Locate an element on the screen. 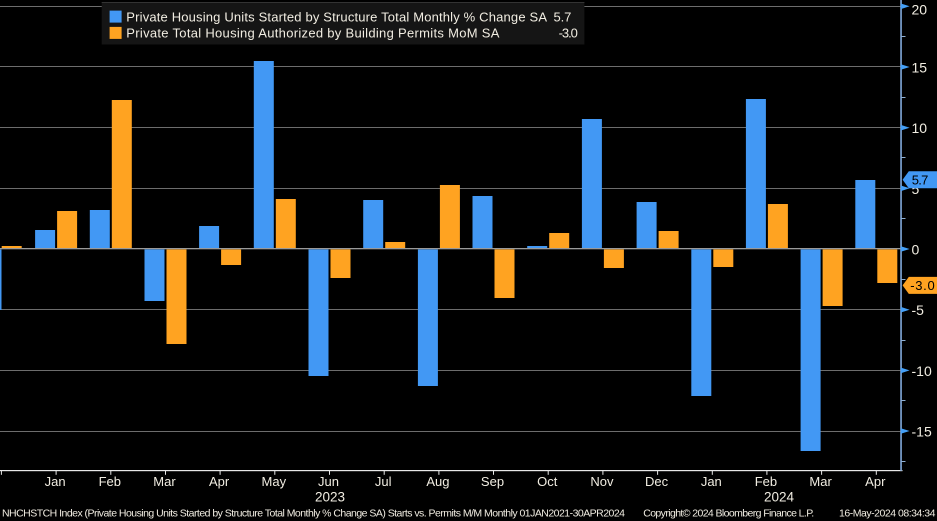 The width and height of the screenshot is (937, 521). svg-text: Dec is located at coordinates (657, 481).